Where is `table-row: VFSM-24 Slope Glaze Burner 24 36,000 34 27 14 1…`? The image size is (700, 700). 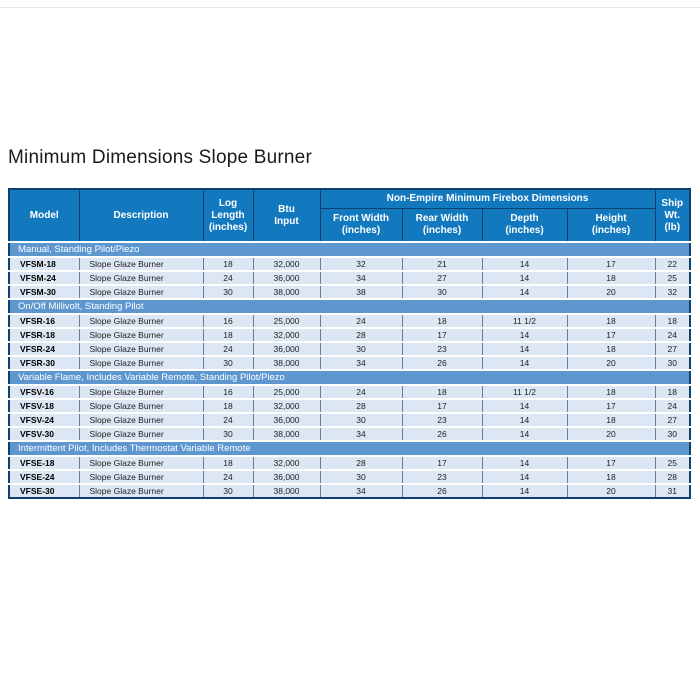
table-row: VFSM-24 Slope Glaze Burner 24 36,000 34 27 14 1… is located at coordinates (349, 277).